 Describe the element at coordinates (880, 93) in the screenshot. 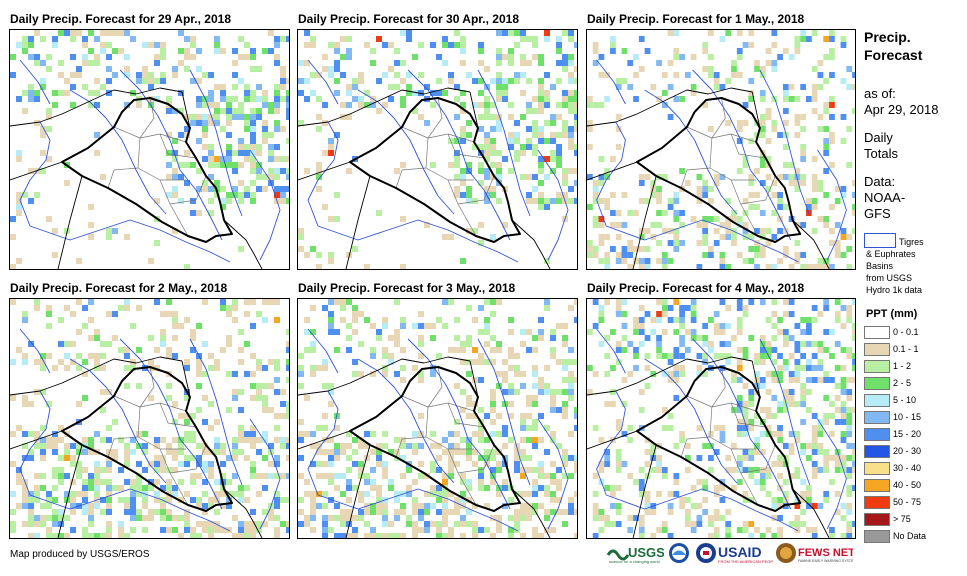

I see `asof-label: as of:` at that location.